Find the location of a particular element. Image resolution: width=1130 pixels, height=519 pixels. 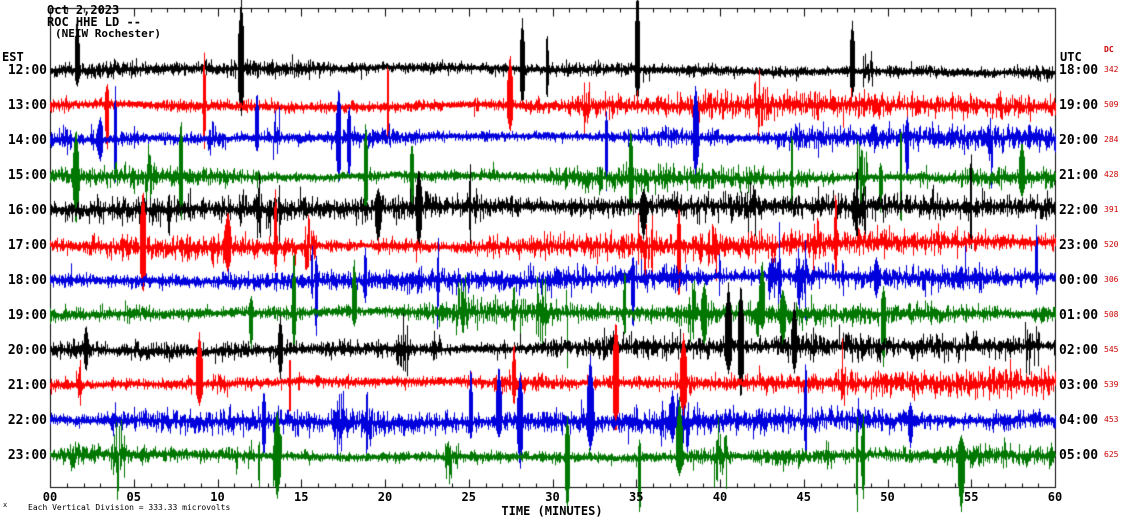

x-axis-title: TIME (MINUTES) is located at coordinates (552, 511).